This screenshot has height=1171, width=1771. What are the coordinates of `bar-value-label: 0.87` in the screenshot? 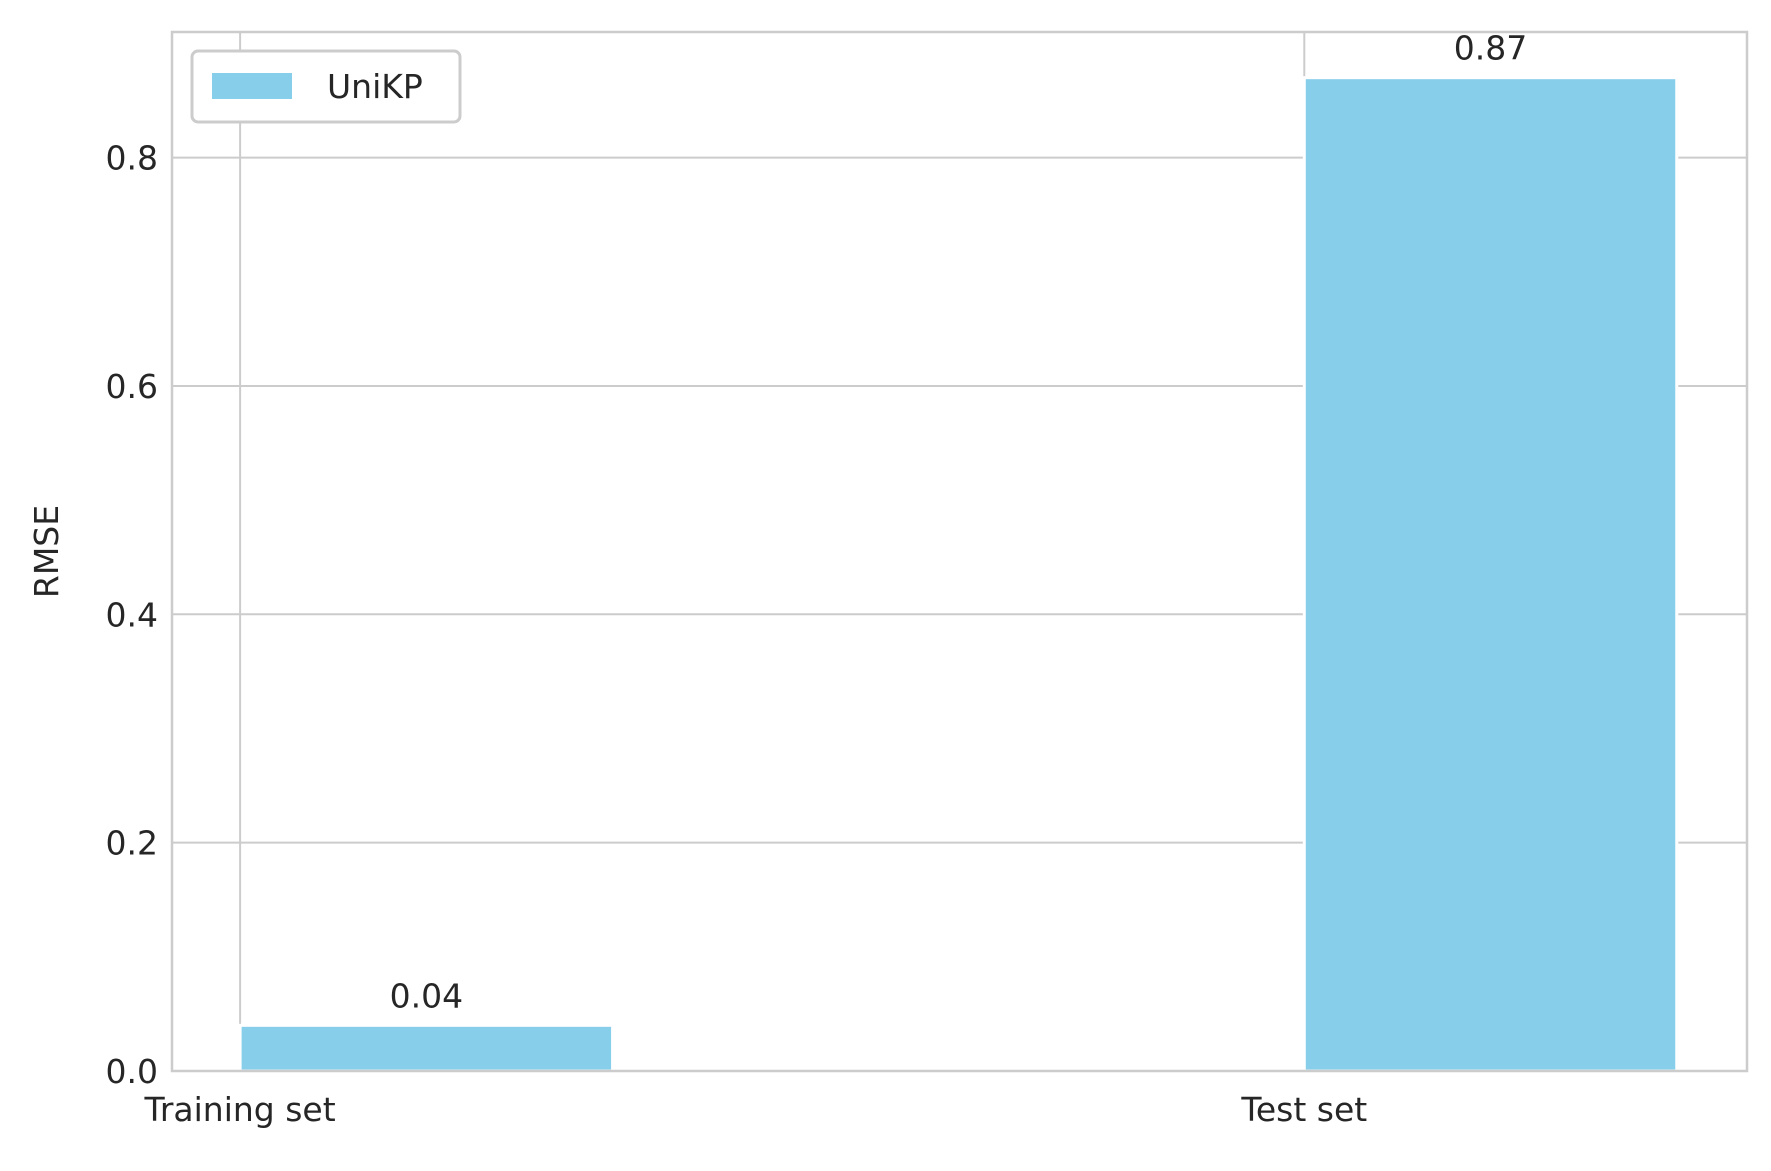 It's located at (1490, 48).